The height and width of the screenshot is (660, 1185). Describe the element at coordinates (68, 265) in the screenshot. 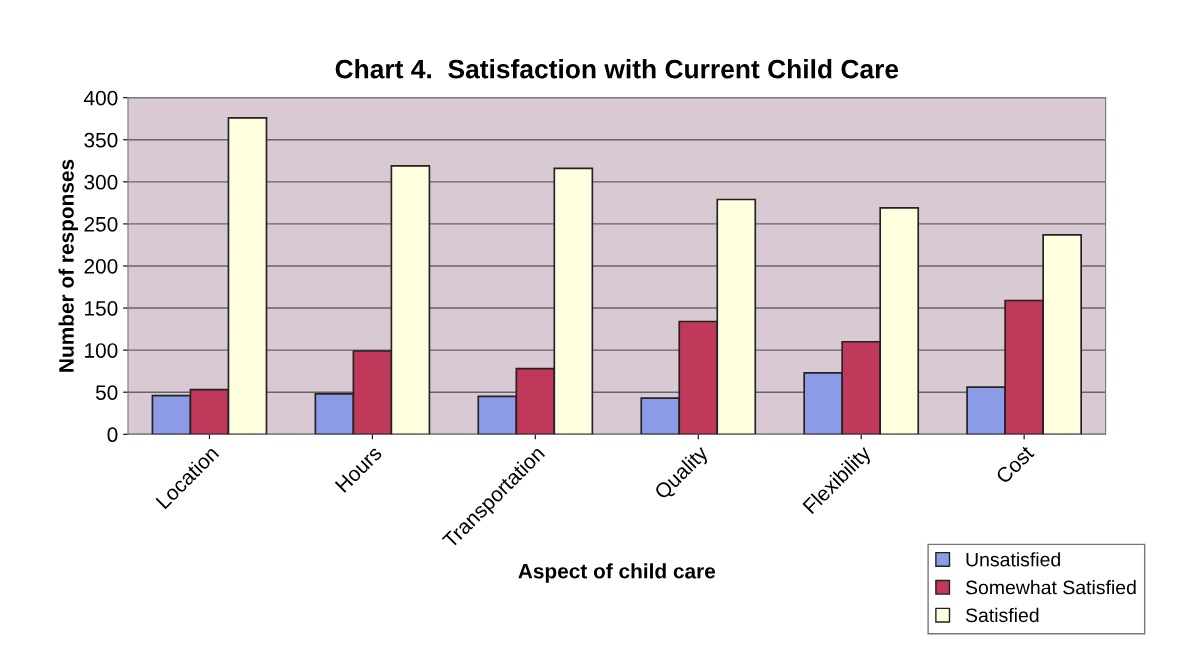

I see `y-axis-title: Number of responses` at that location.